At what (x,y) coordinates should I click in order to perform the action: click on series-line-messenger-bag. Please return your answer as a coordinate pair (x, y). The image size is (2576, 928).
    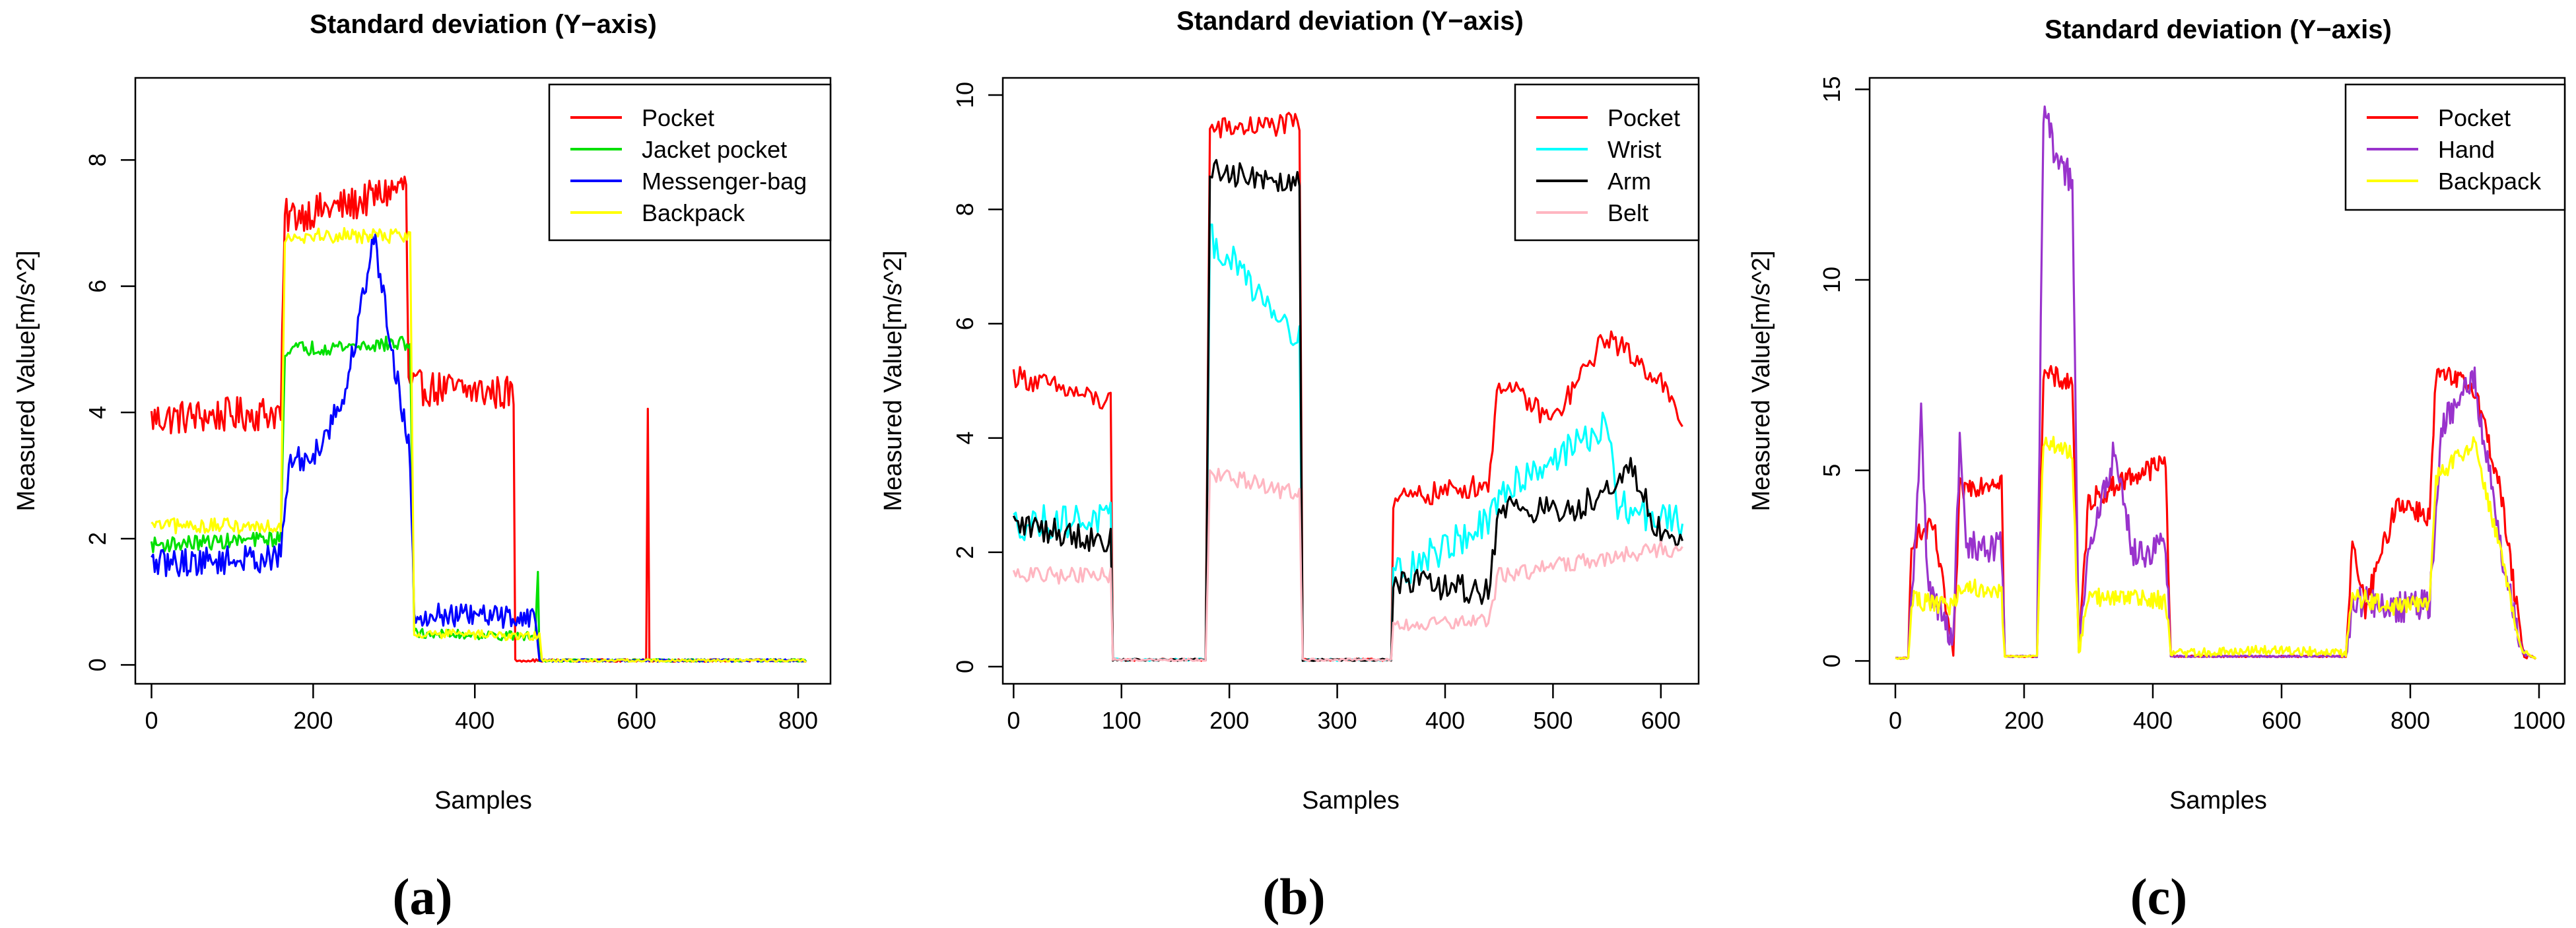
    Looking at the image, I should click on (479, 448).